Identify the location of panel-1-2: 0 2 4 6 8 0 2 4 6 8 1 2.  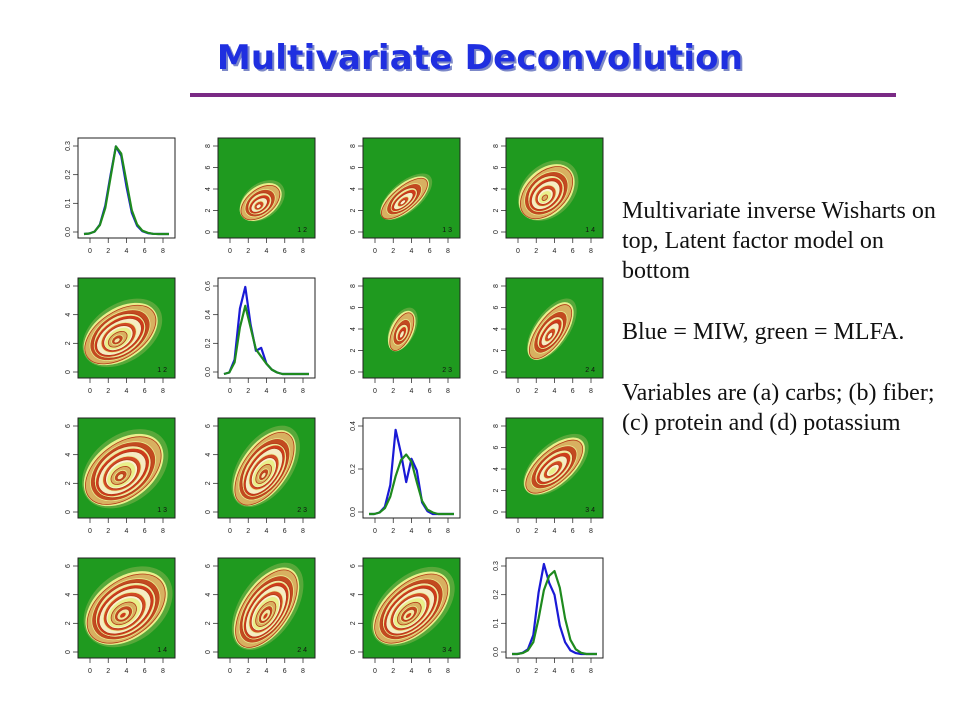
(260, 196).